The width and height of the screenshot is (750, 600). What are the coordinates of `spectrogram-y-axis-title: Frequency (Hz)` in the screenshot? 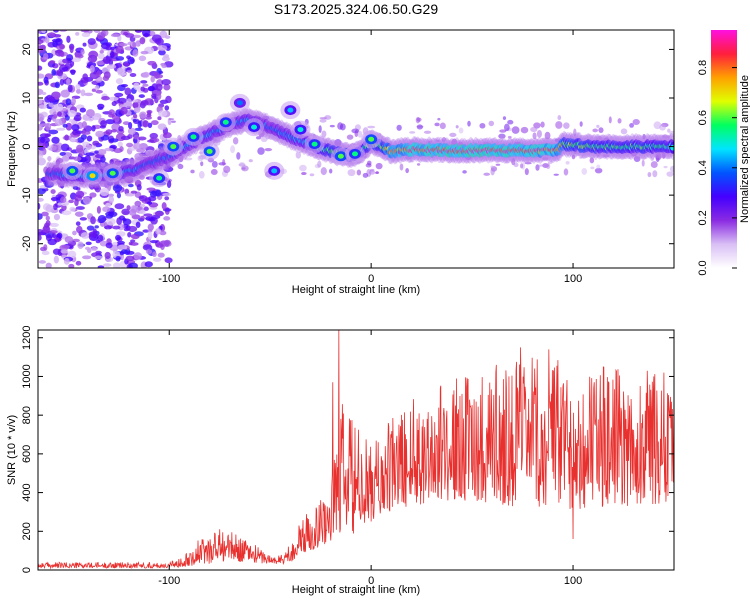 It's located at (12, 149).